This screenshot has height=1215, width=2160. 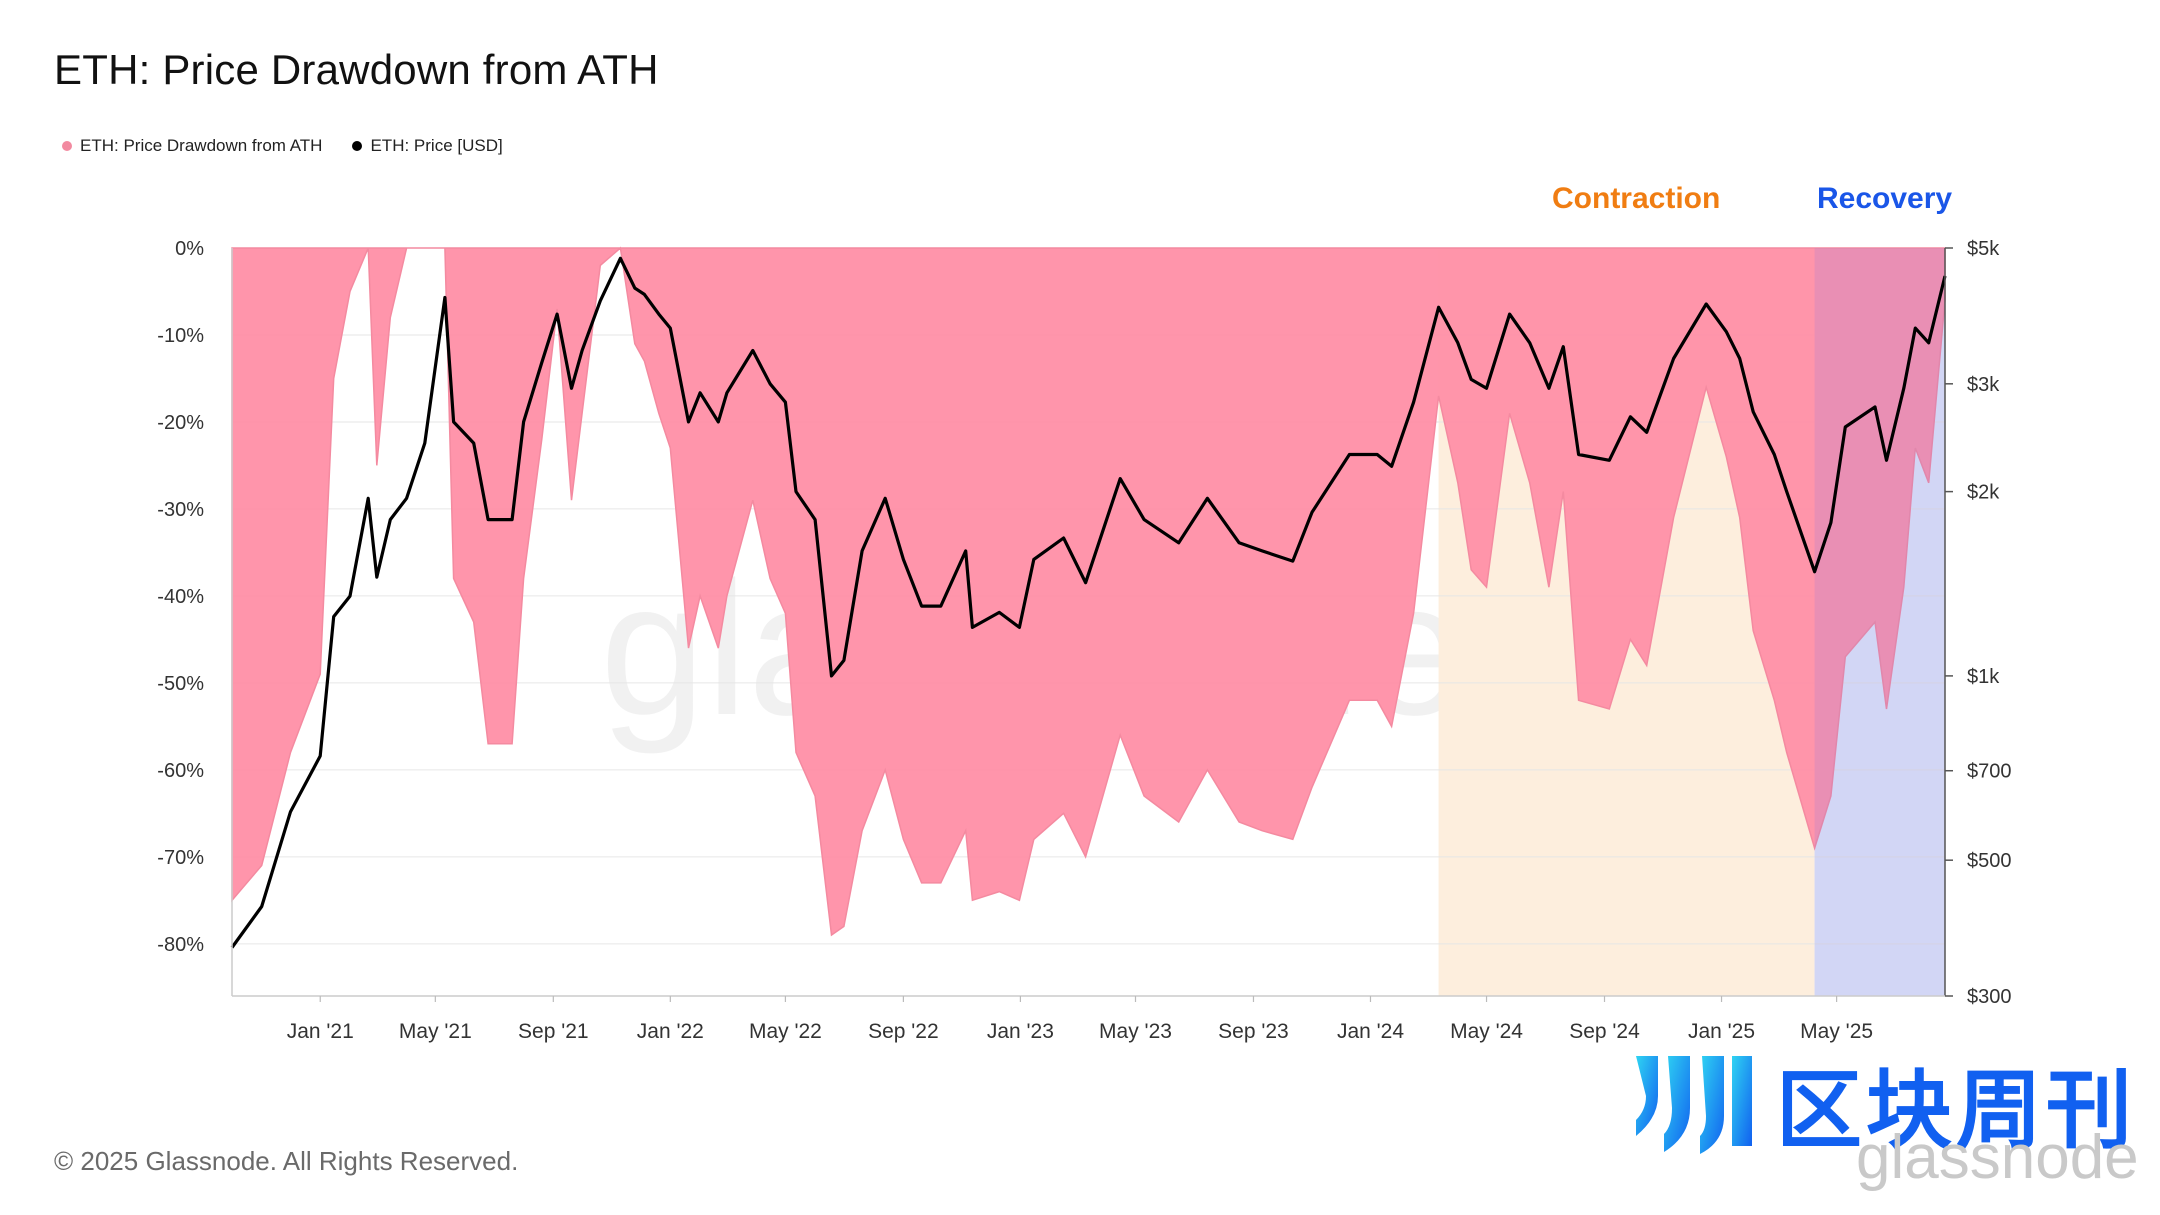 I want to click on x-tick-label: Sep '22, so click(x=903, y=1031).